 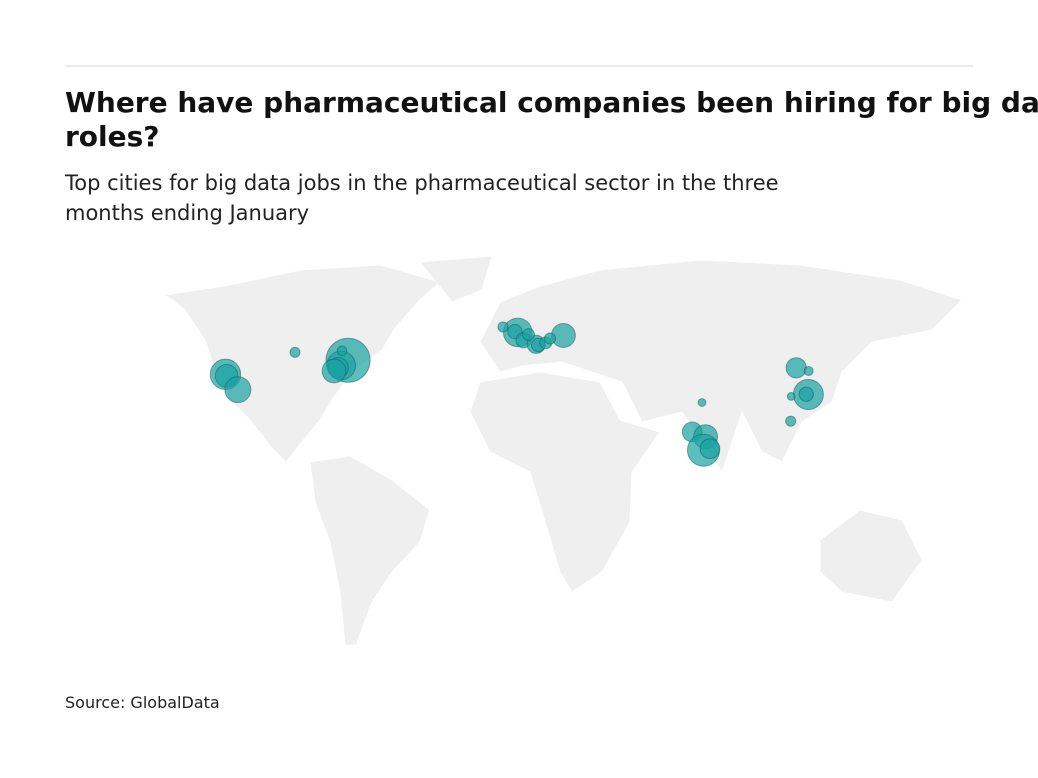 What do you see at coordinates (456, 279) in the screenshot?
I see `greenland` at bounding box center [456, 279].